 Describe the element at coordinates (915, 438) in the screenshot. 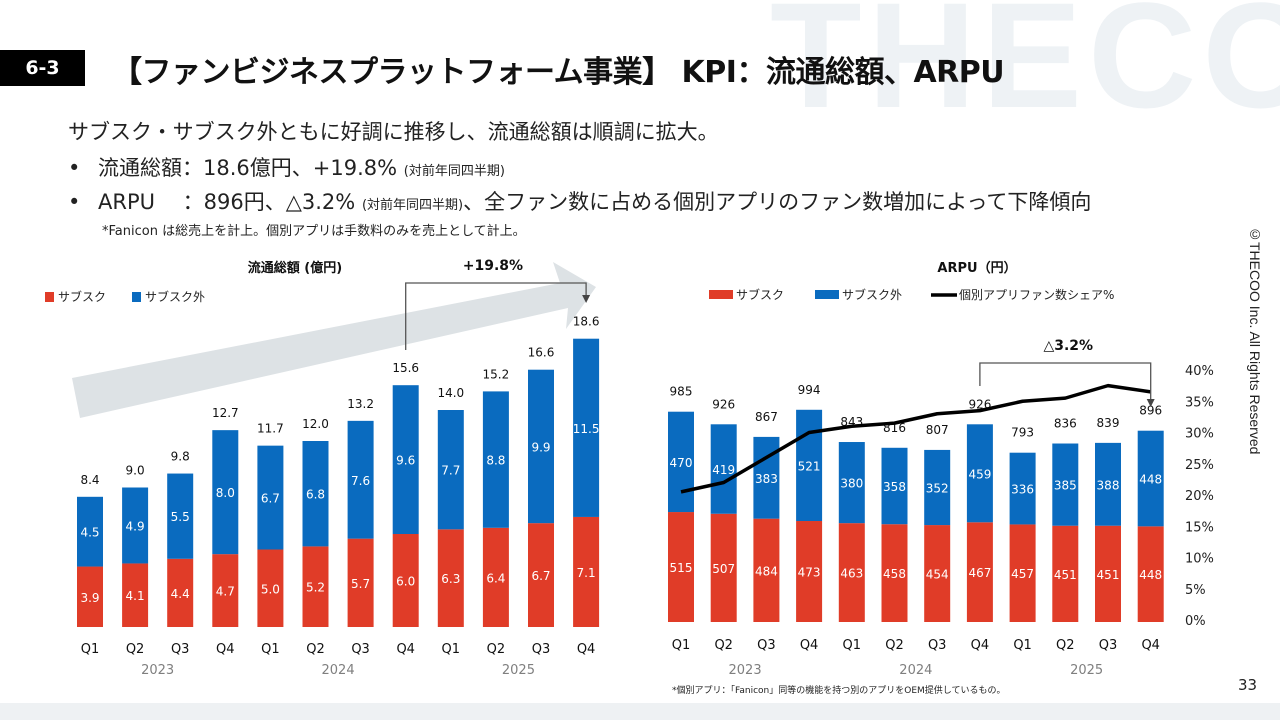

I see `share-line` at that location.